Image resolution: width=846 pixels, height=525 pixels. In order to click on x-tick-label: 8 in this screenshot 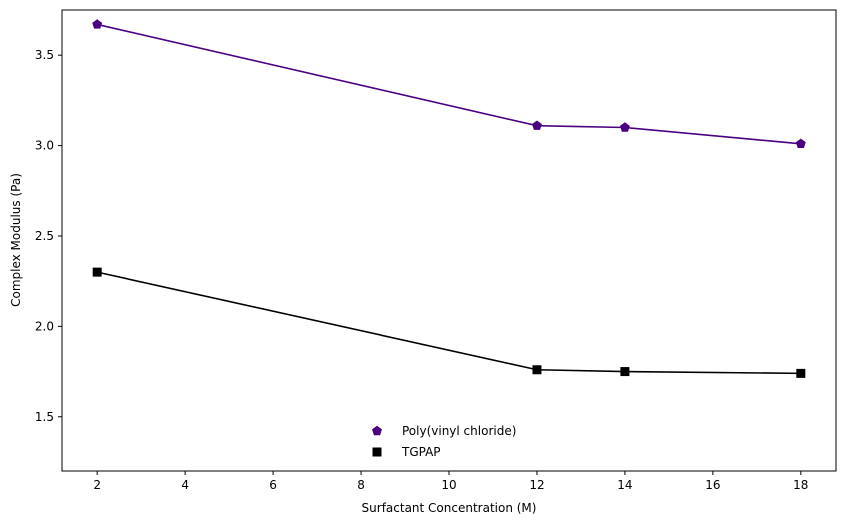, I will do `click(361, 485)`.